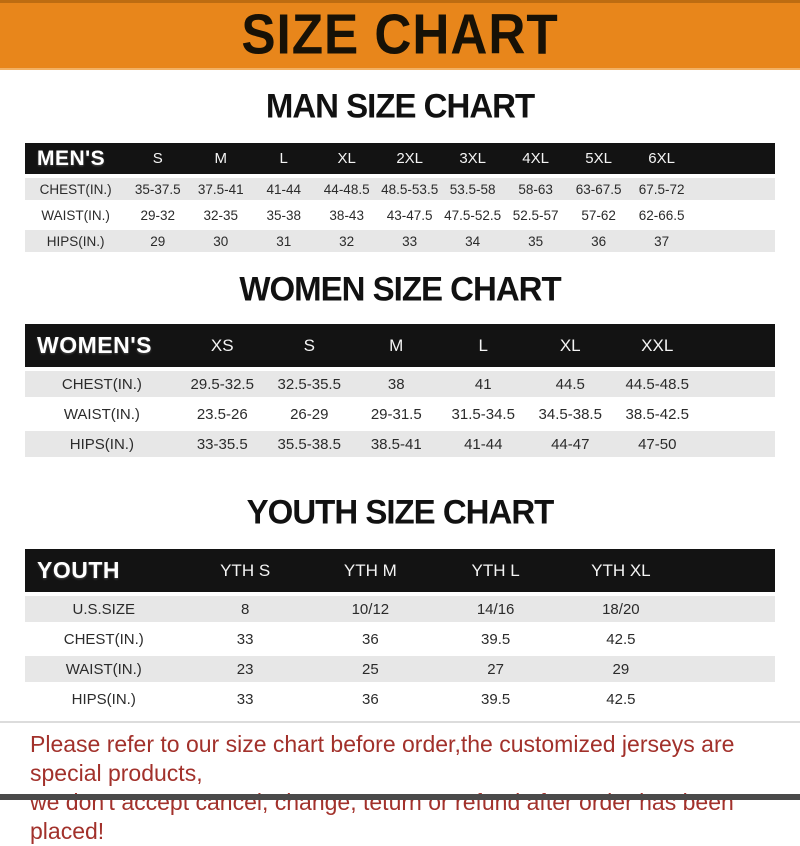 Image resolution: width=800 pixels, height=846 pixels. What do you see at coordinates (347, 241) in the screenshot?
I see `size-value-cell: 32` at bounding box center [347, 241].